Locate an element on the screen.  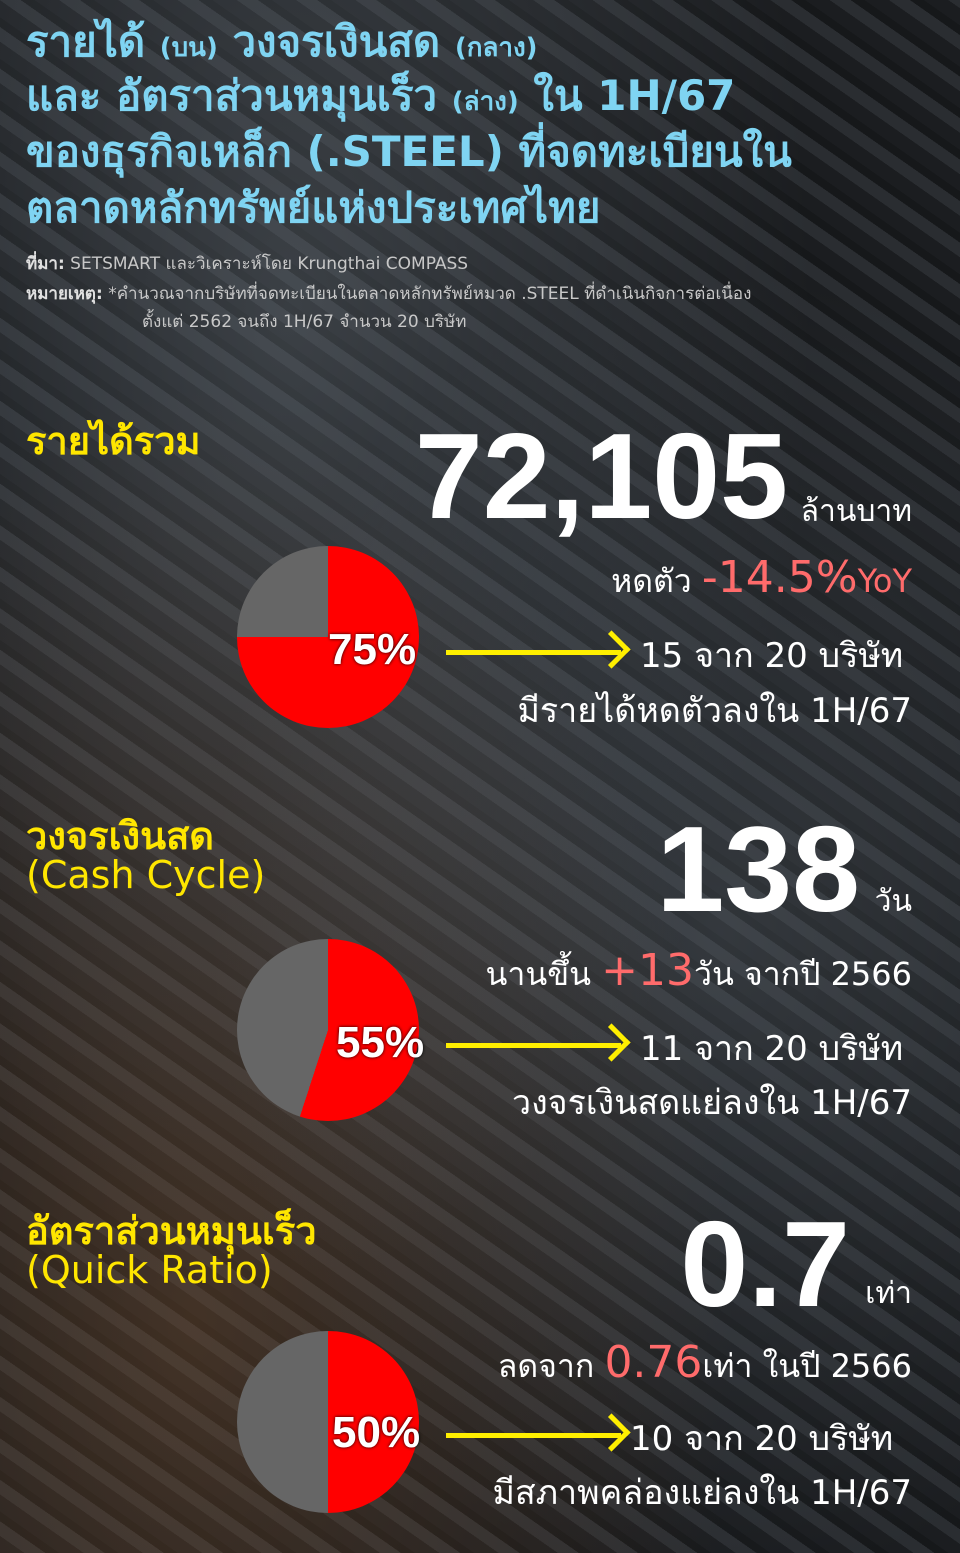
company-count: 11 จาก 20 บริษัท is located at coordinates (772, 1049).